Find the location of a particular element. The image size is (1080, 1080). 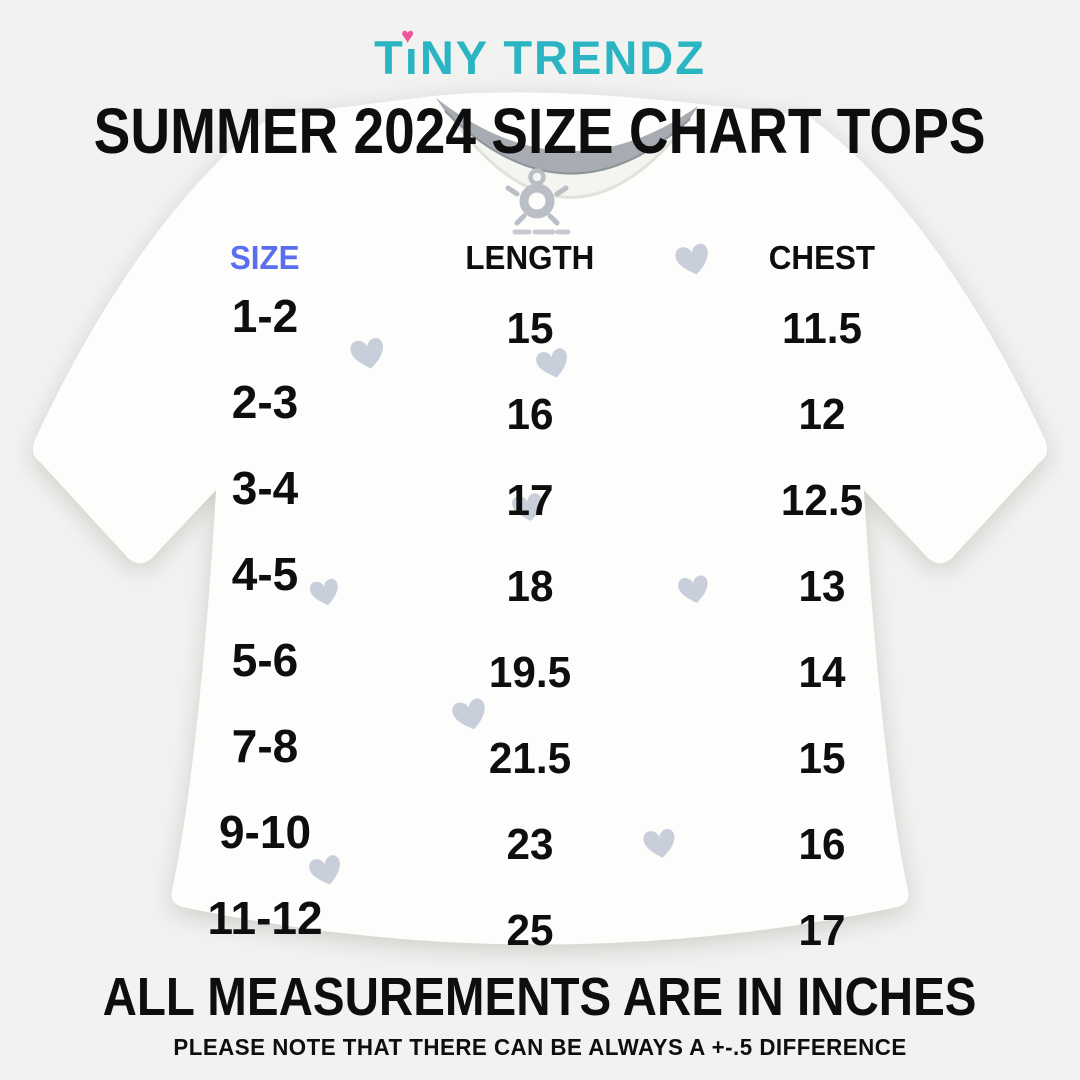

length-cell: 15 is located at coordinates (530, 328).